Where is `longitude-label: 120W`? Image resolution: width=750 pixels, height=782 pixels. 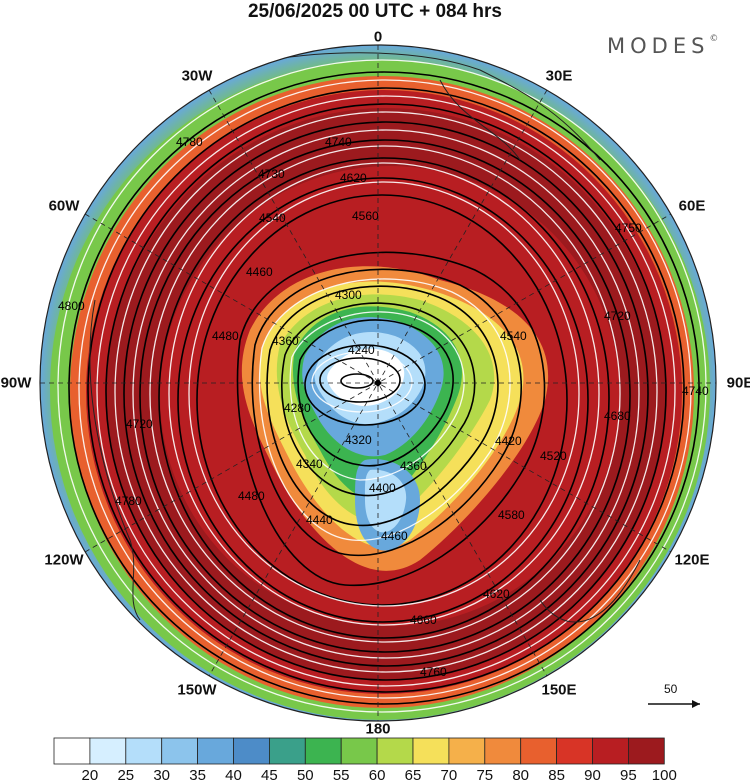
longitude-label: 120W is located at coordinates (64, 560).